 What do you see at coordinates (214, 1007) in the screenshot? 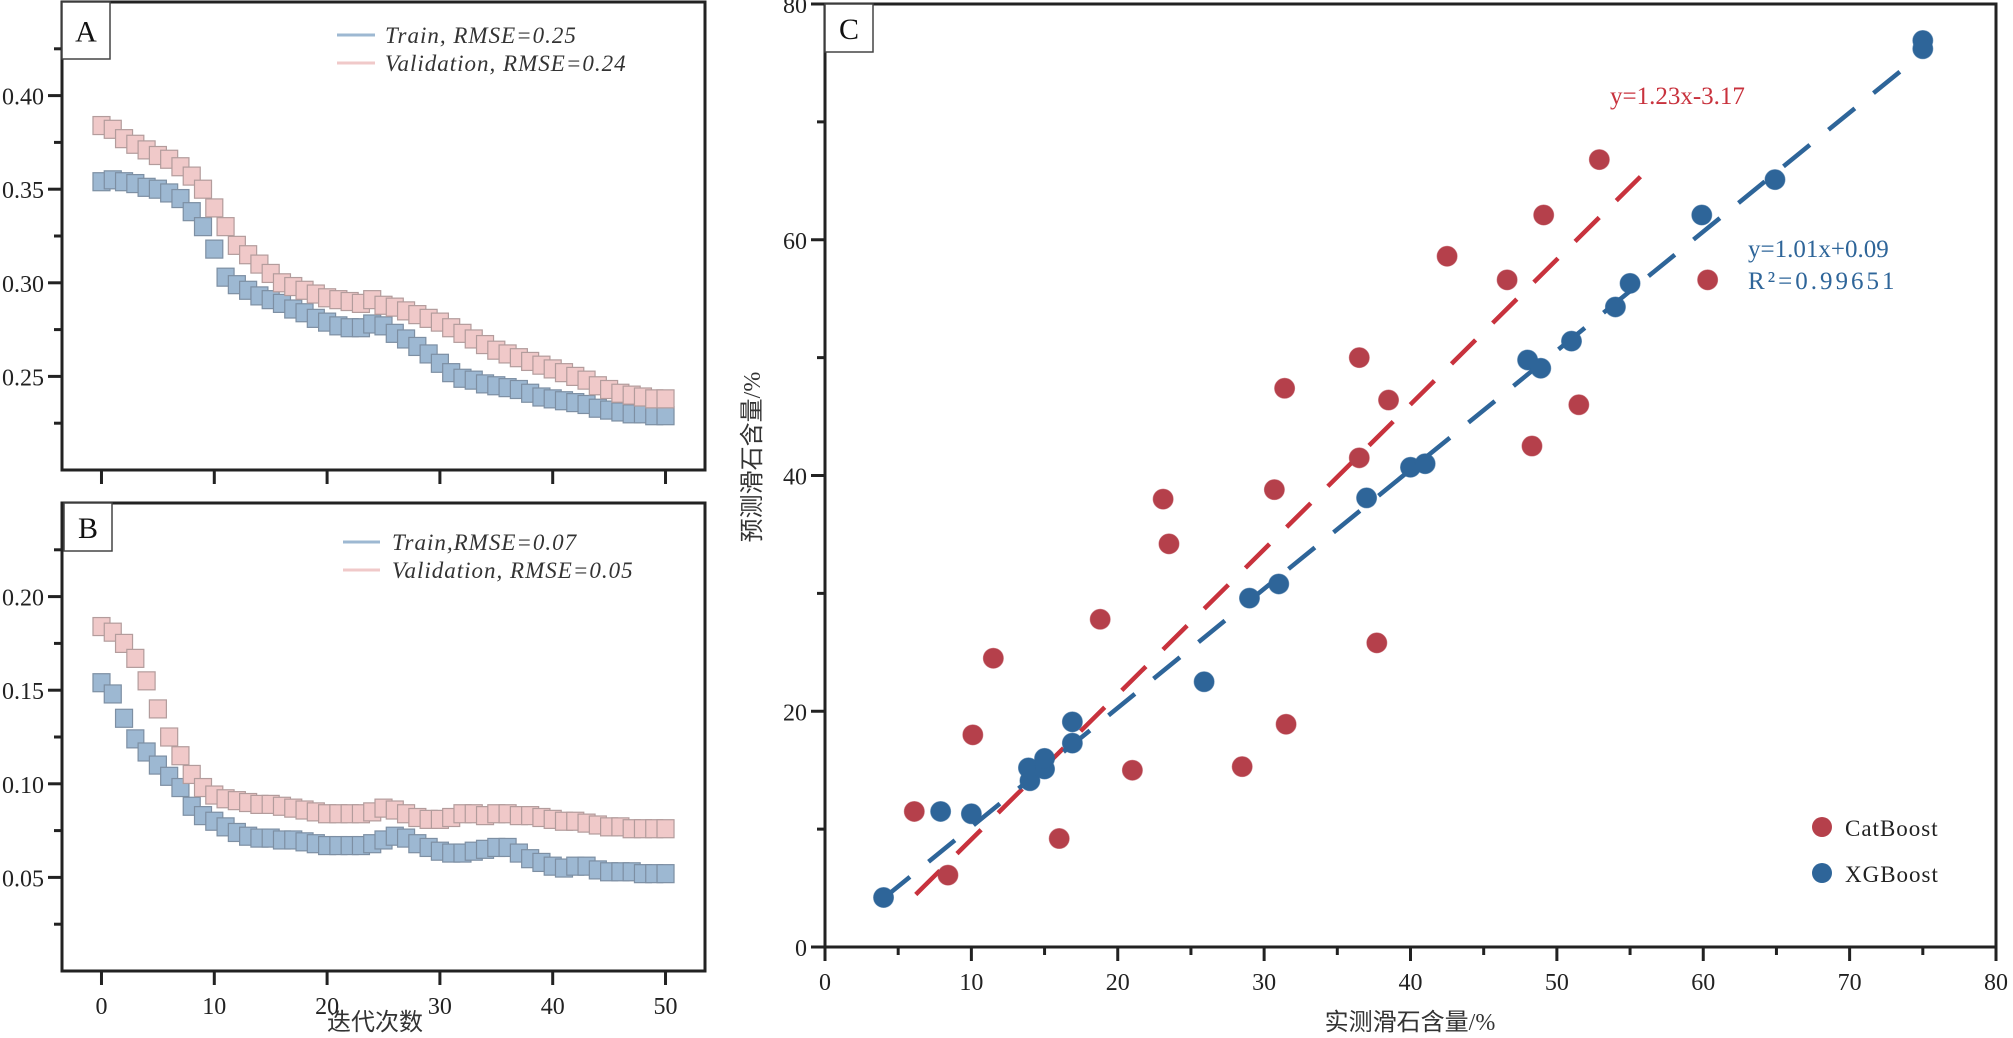
I see `x-tick-label: 10` at bounding box center [214, 1007].